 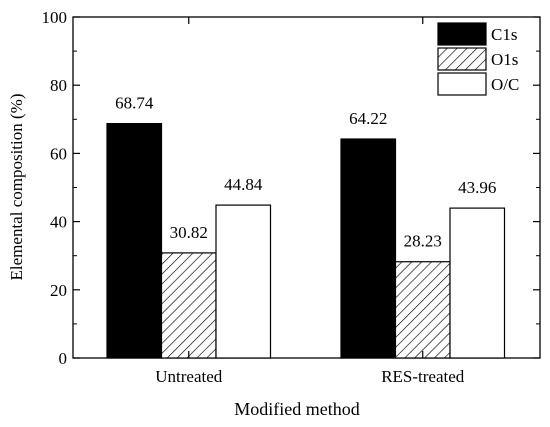 What do you see at coordinates (462, 34) in the screenshot?
I see `legend-swatch-c1s` at bounding box center [462, 34].